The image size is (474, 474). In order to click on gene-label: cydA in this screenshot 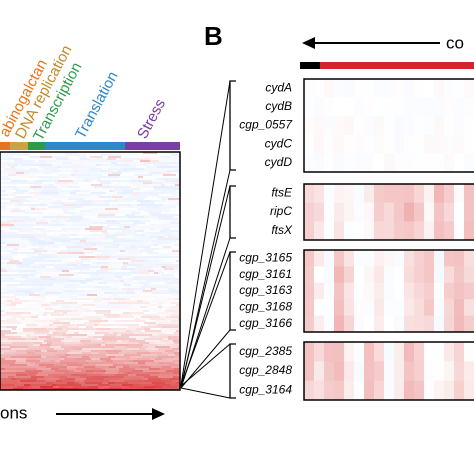, I will do `click(278, 87)`.